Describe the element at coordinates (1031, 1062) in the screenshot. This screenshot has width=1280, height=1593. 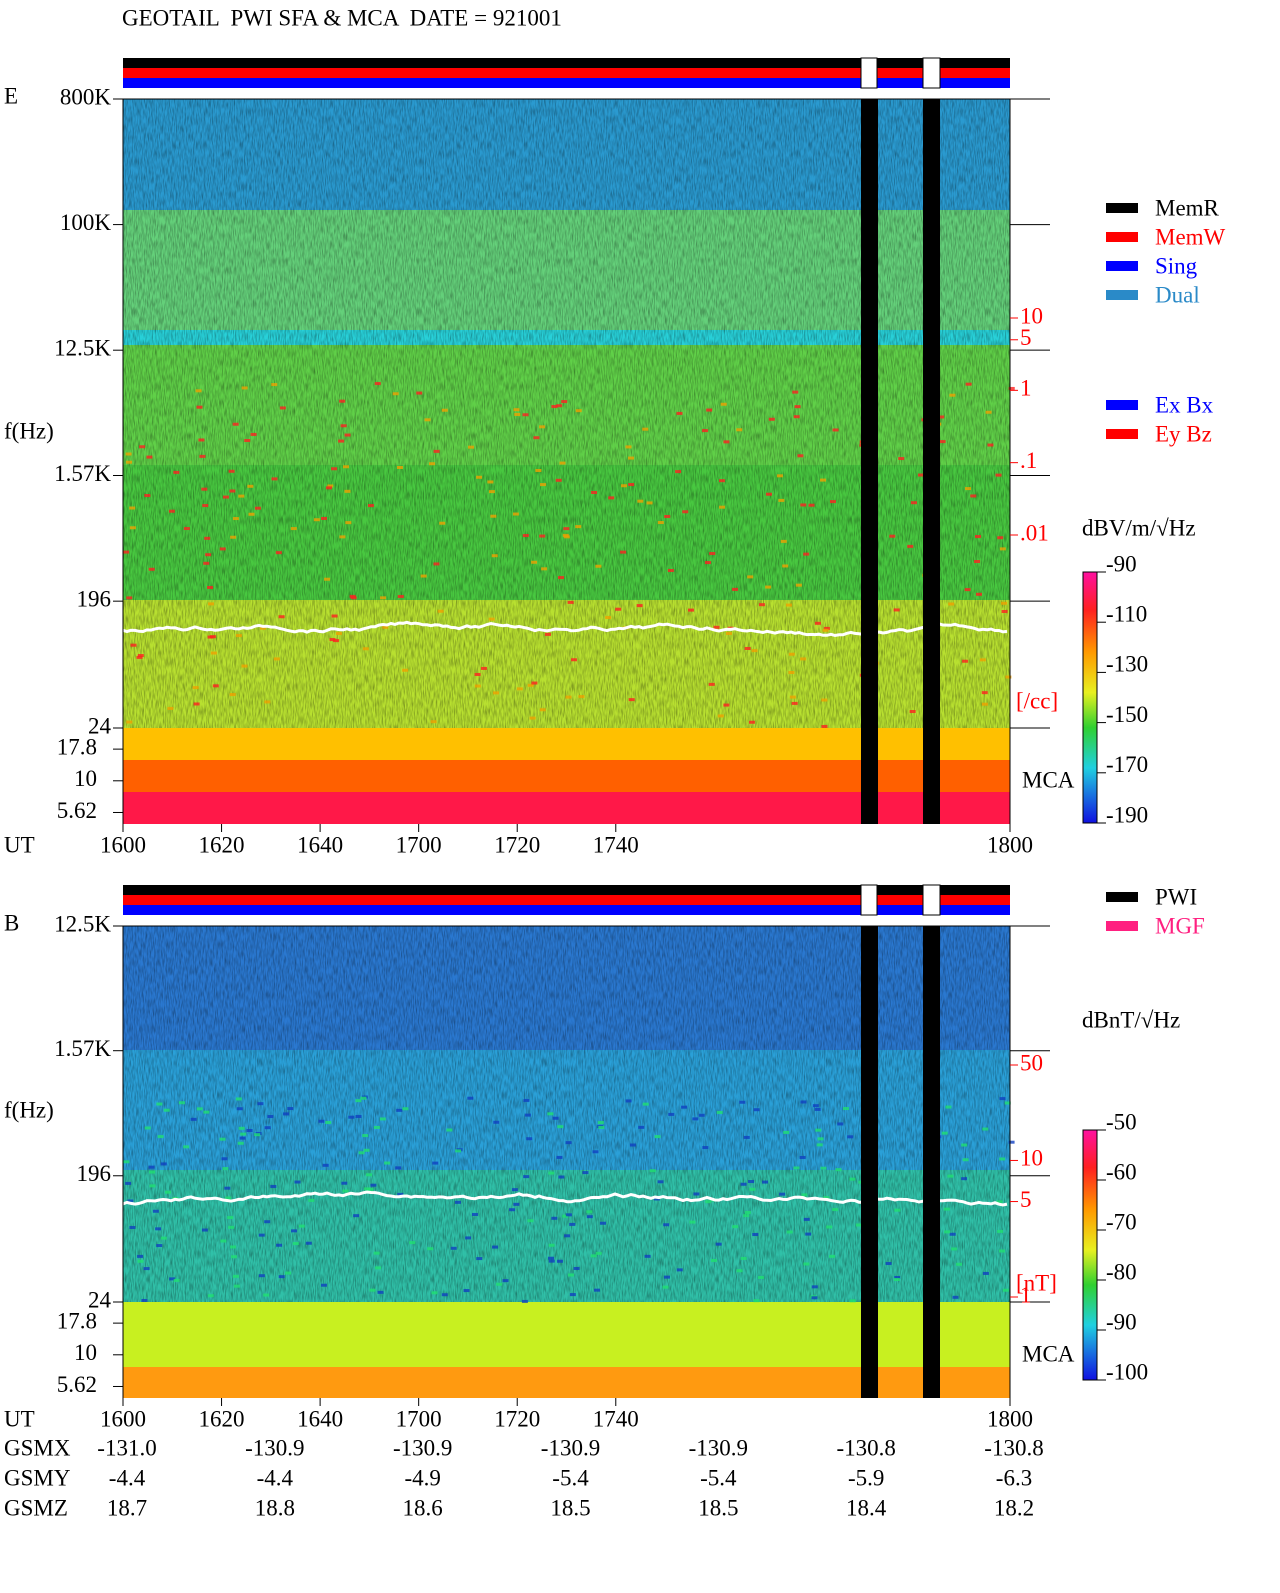
I see `density-tick-label: 50` at that location.